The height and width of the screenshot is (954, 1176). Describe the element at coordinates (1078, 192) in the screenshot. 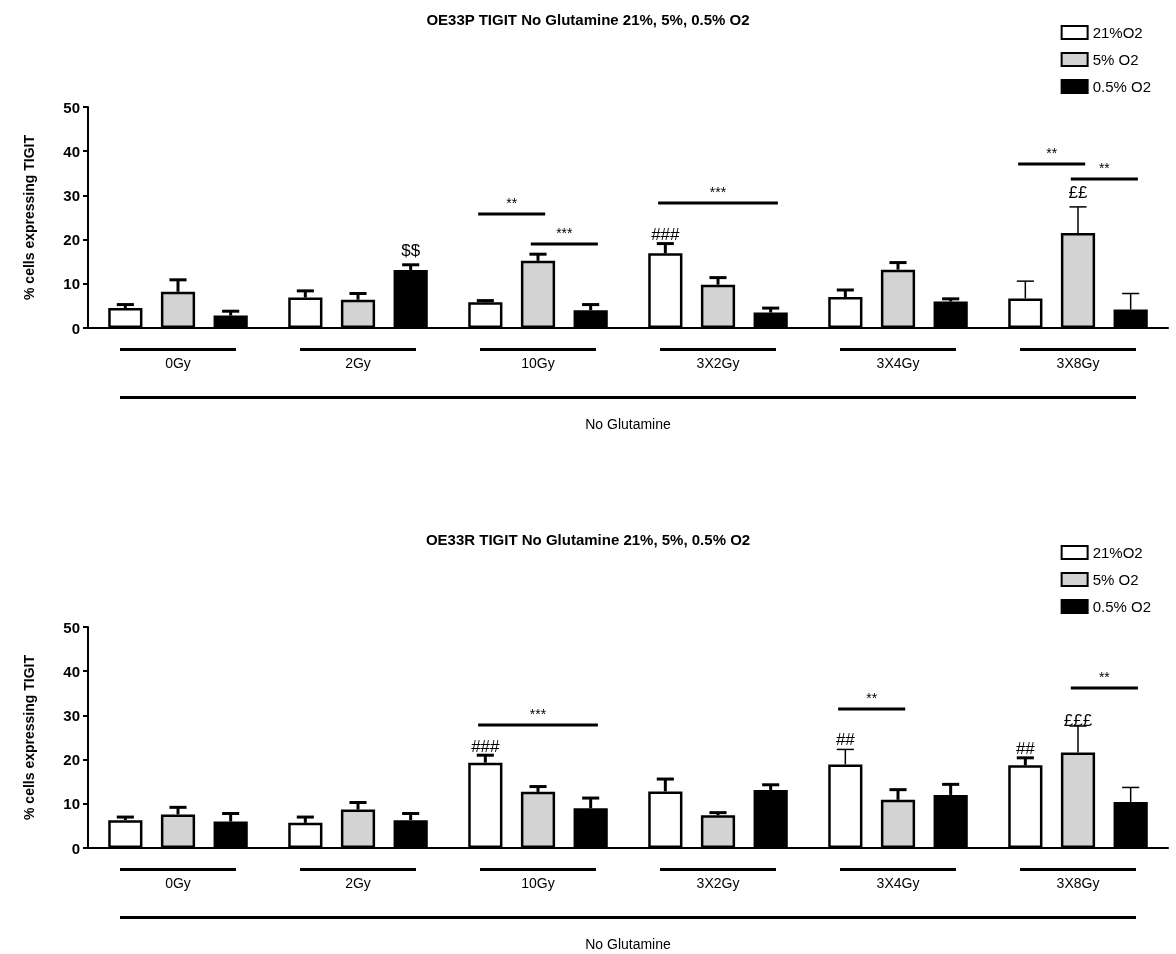

I see `annotation: ££` at that location.